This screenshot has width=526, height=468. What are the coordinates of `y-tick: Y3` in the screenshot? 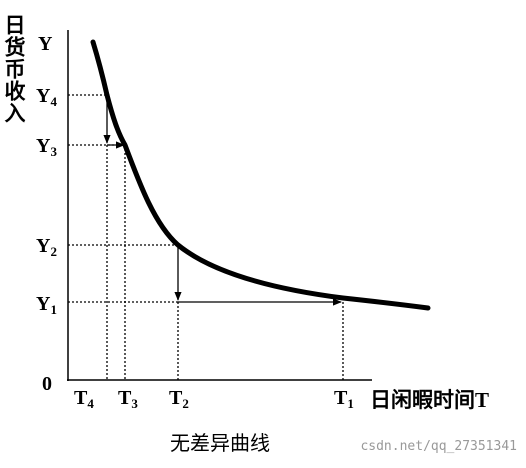 It's located at (46, 147).